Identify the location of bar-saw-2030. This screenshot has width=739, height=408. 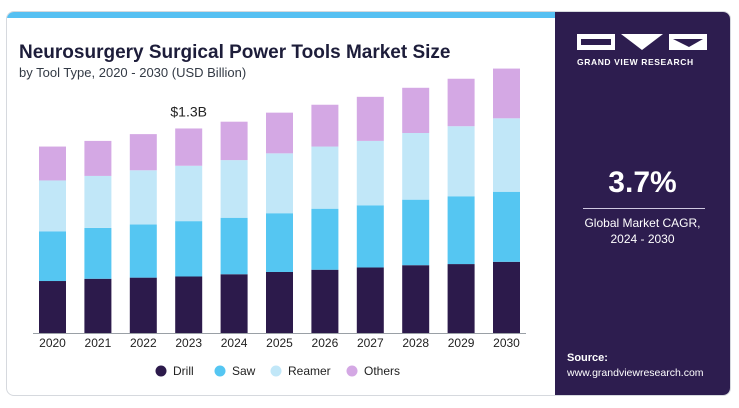
(506, 226).